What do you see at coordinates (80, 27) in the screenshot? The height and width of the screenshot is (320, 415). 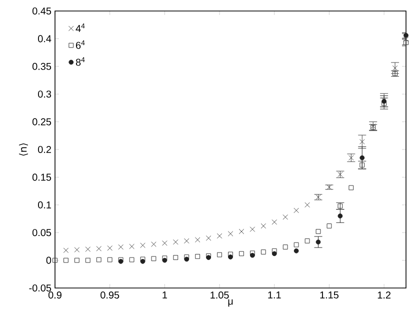 I see `legend-label: 4$^{4}$` at bounding box center [80, 27].